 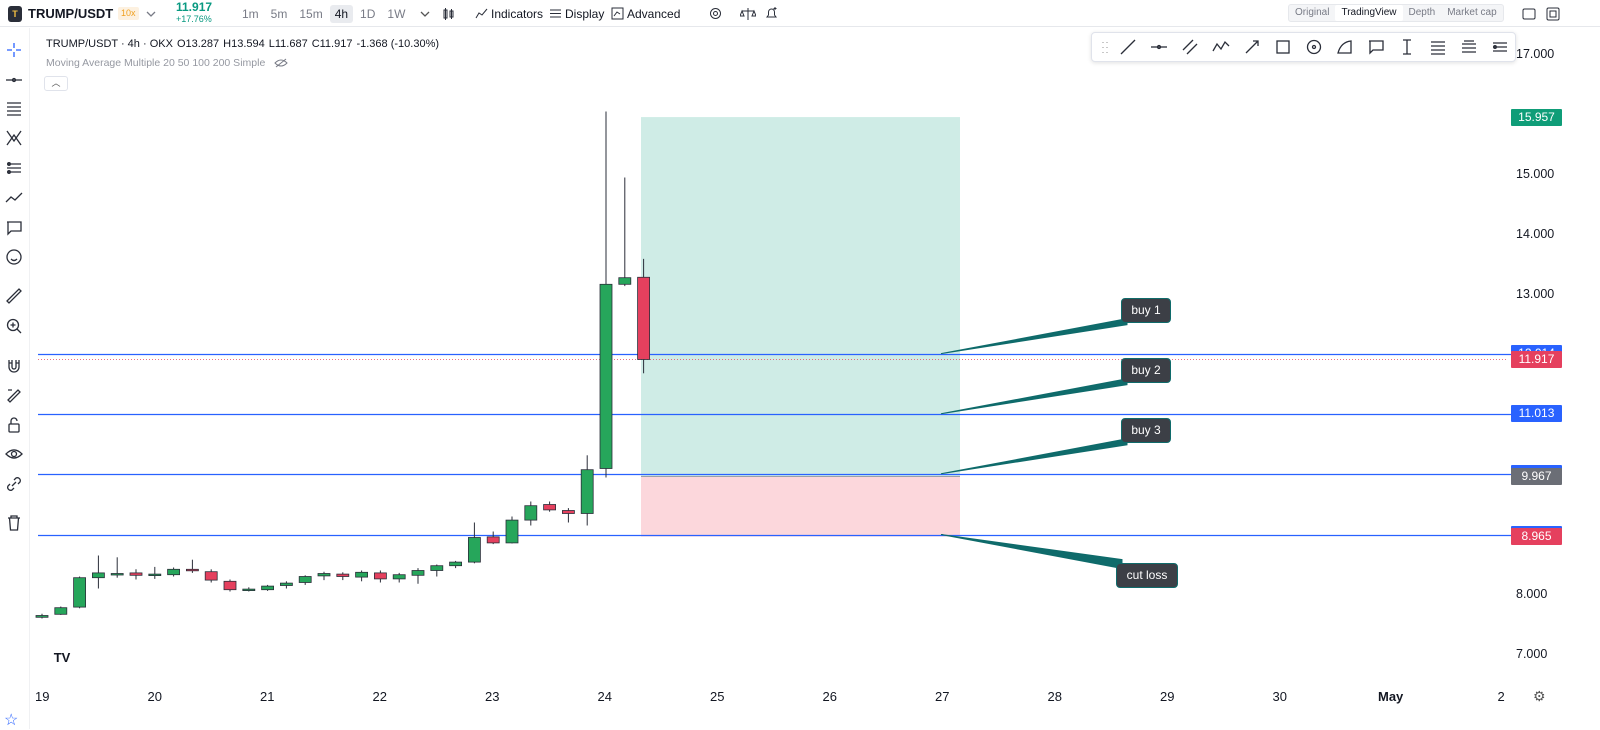 I want to click on zoom-in-icon, so click(x=14, y=326).